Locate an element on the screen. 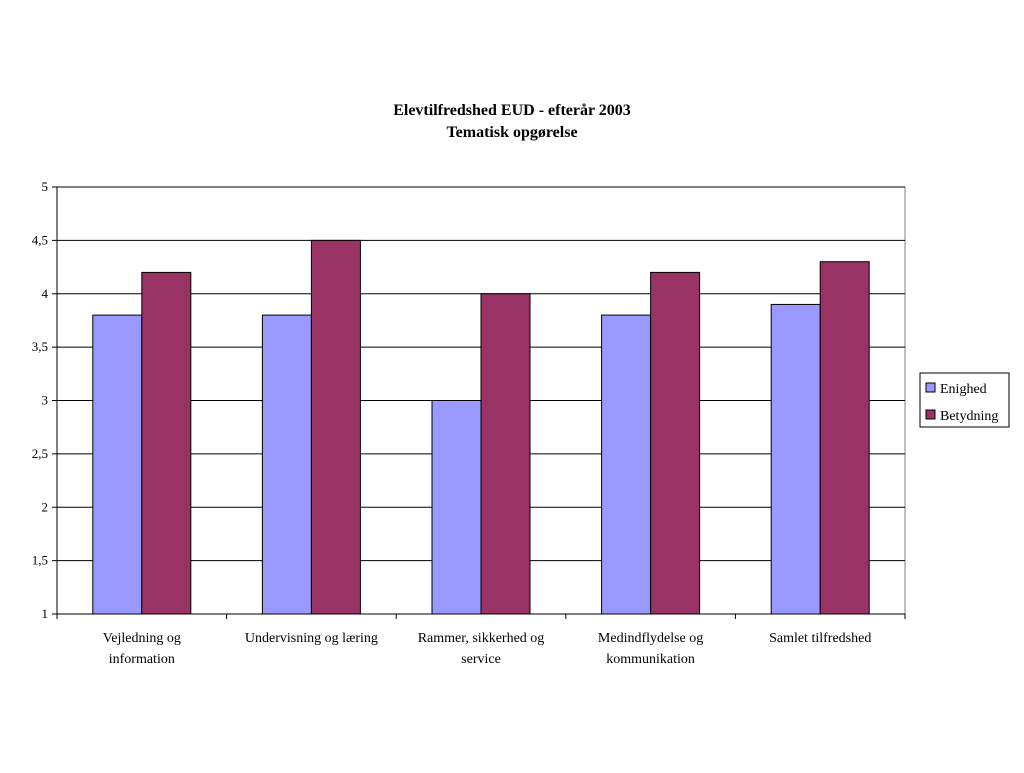  chart-subtitle: Tematisk opgørelse is located at coordinates (511, 132).